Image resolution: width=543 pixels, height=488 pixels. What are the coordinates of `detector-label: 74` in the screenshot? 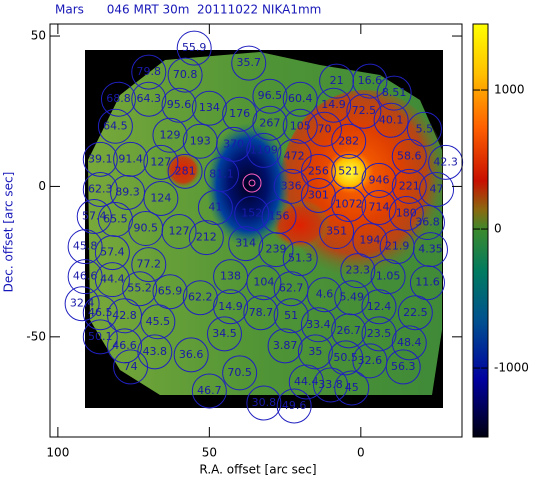 It's located at (131, 366).